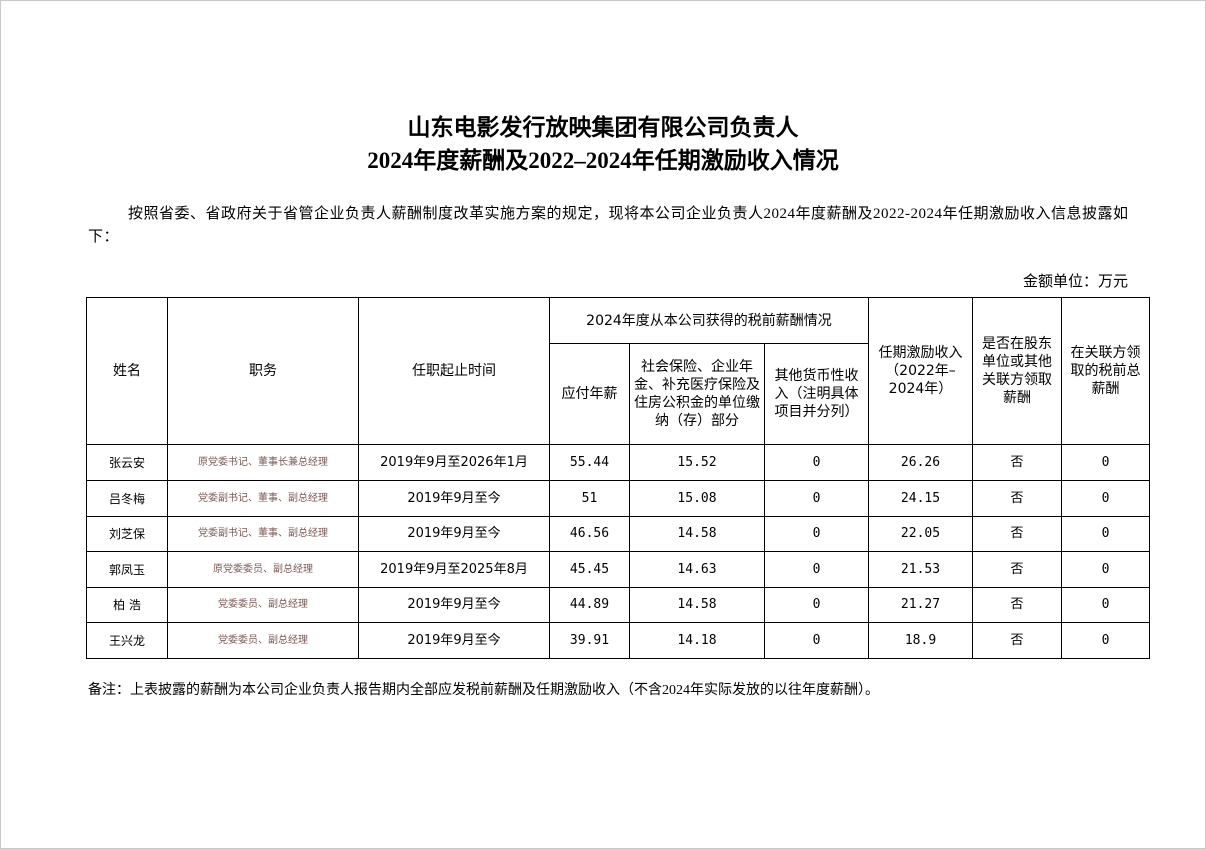 The width and height of the screenshot is (1206, 849). What do you see at coordinates (697, 462) in the screenshot?
I see `cell-insurance: 15.52` at bounding box center [697, 462].